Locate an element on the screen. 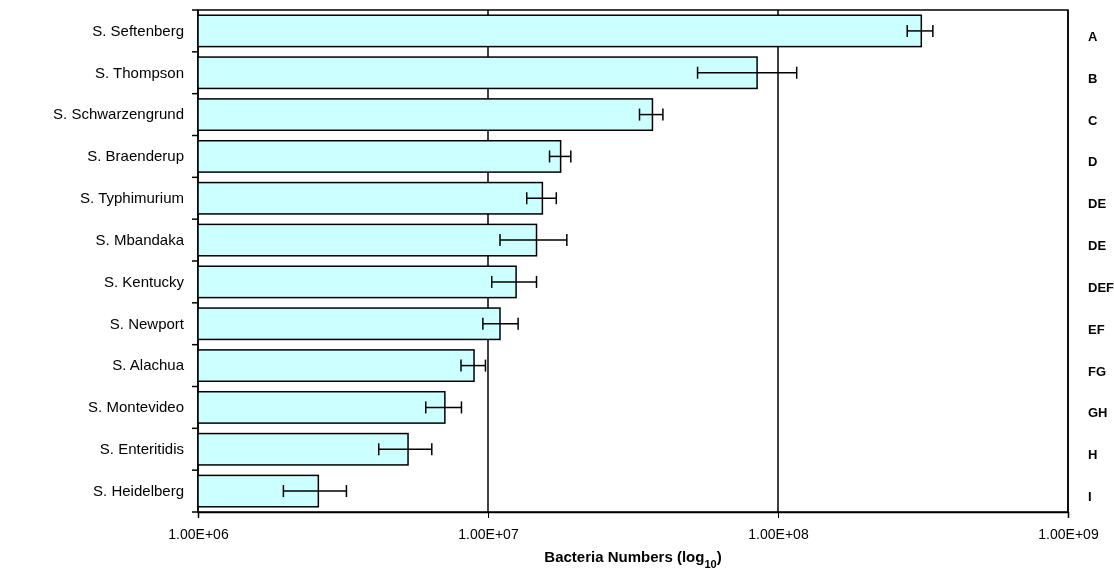  y-tick-label: S. Schwarzengrund is located at coordinates (118, 114).